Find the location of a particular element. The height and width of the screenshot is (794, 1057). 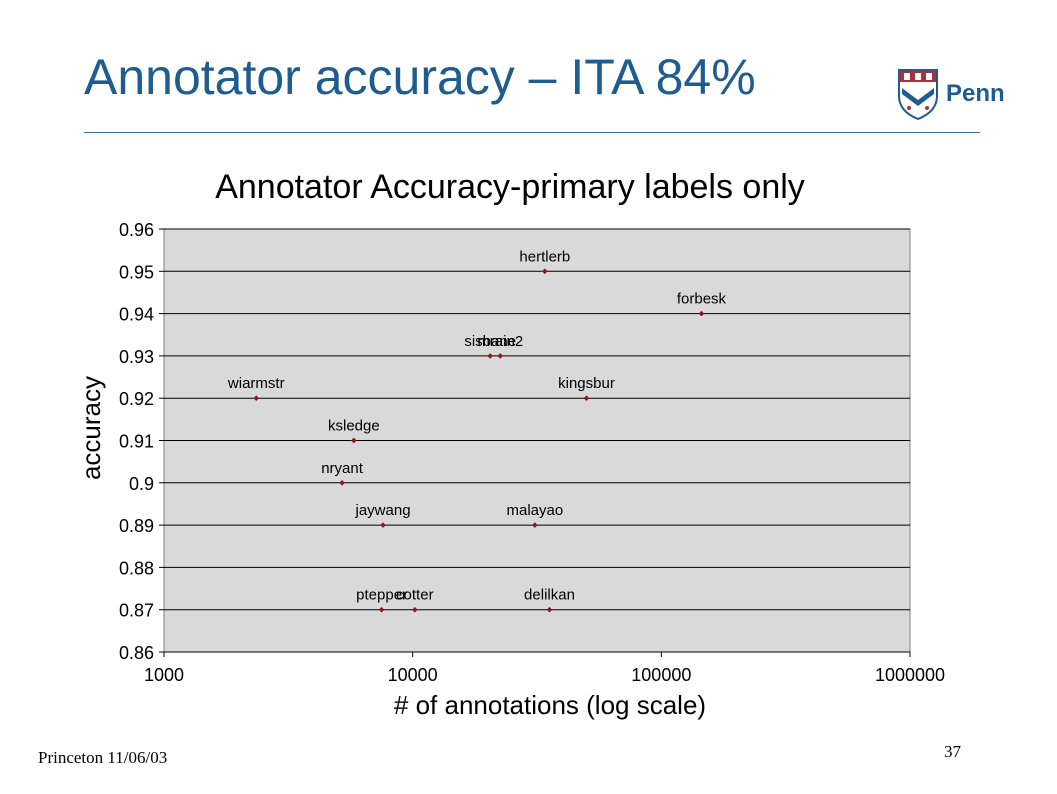

data-label-hertlerb: hertlerb is located at coordinates (544, 256).